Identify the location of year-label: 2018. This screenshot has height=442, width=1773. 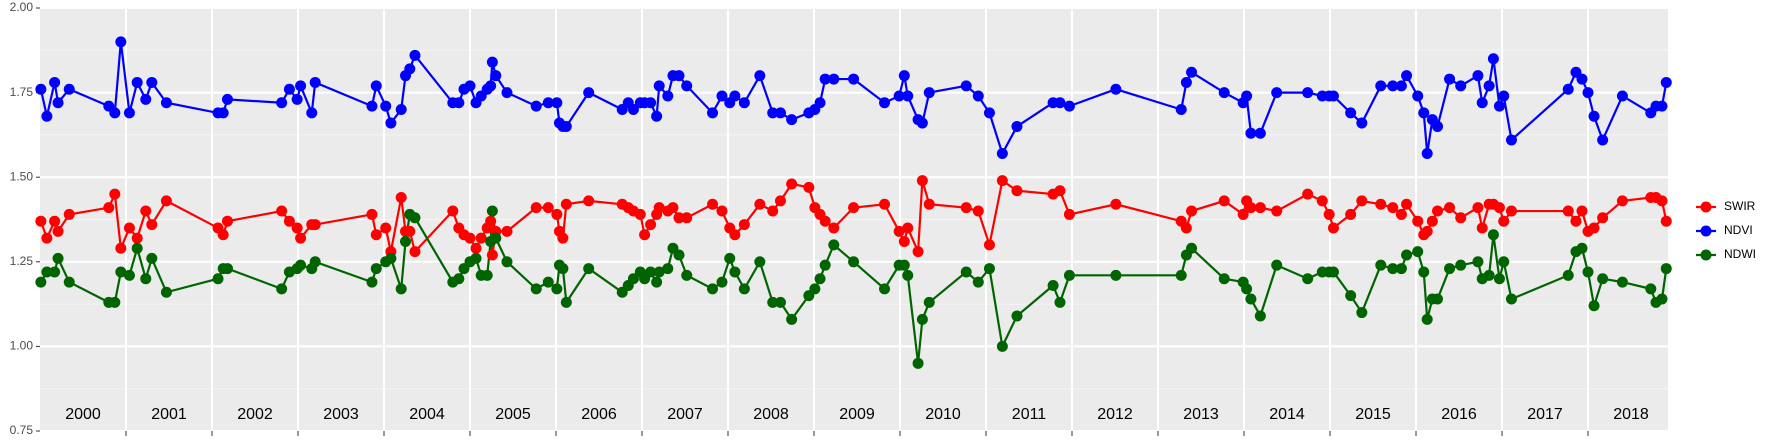
(1631, 414).